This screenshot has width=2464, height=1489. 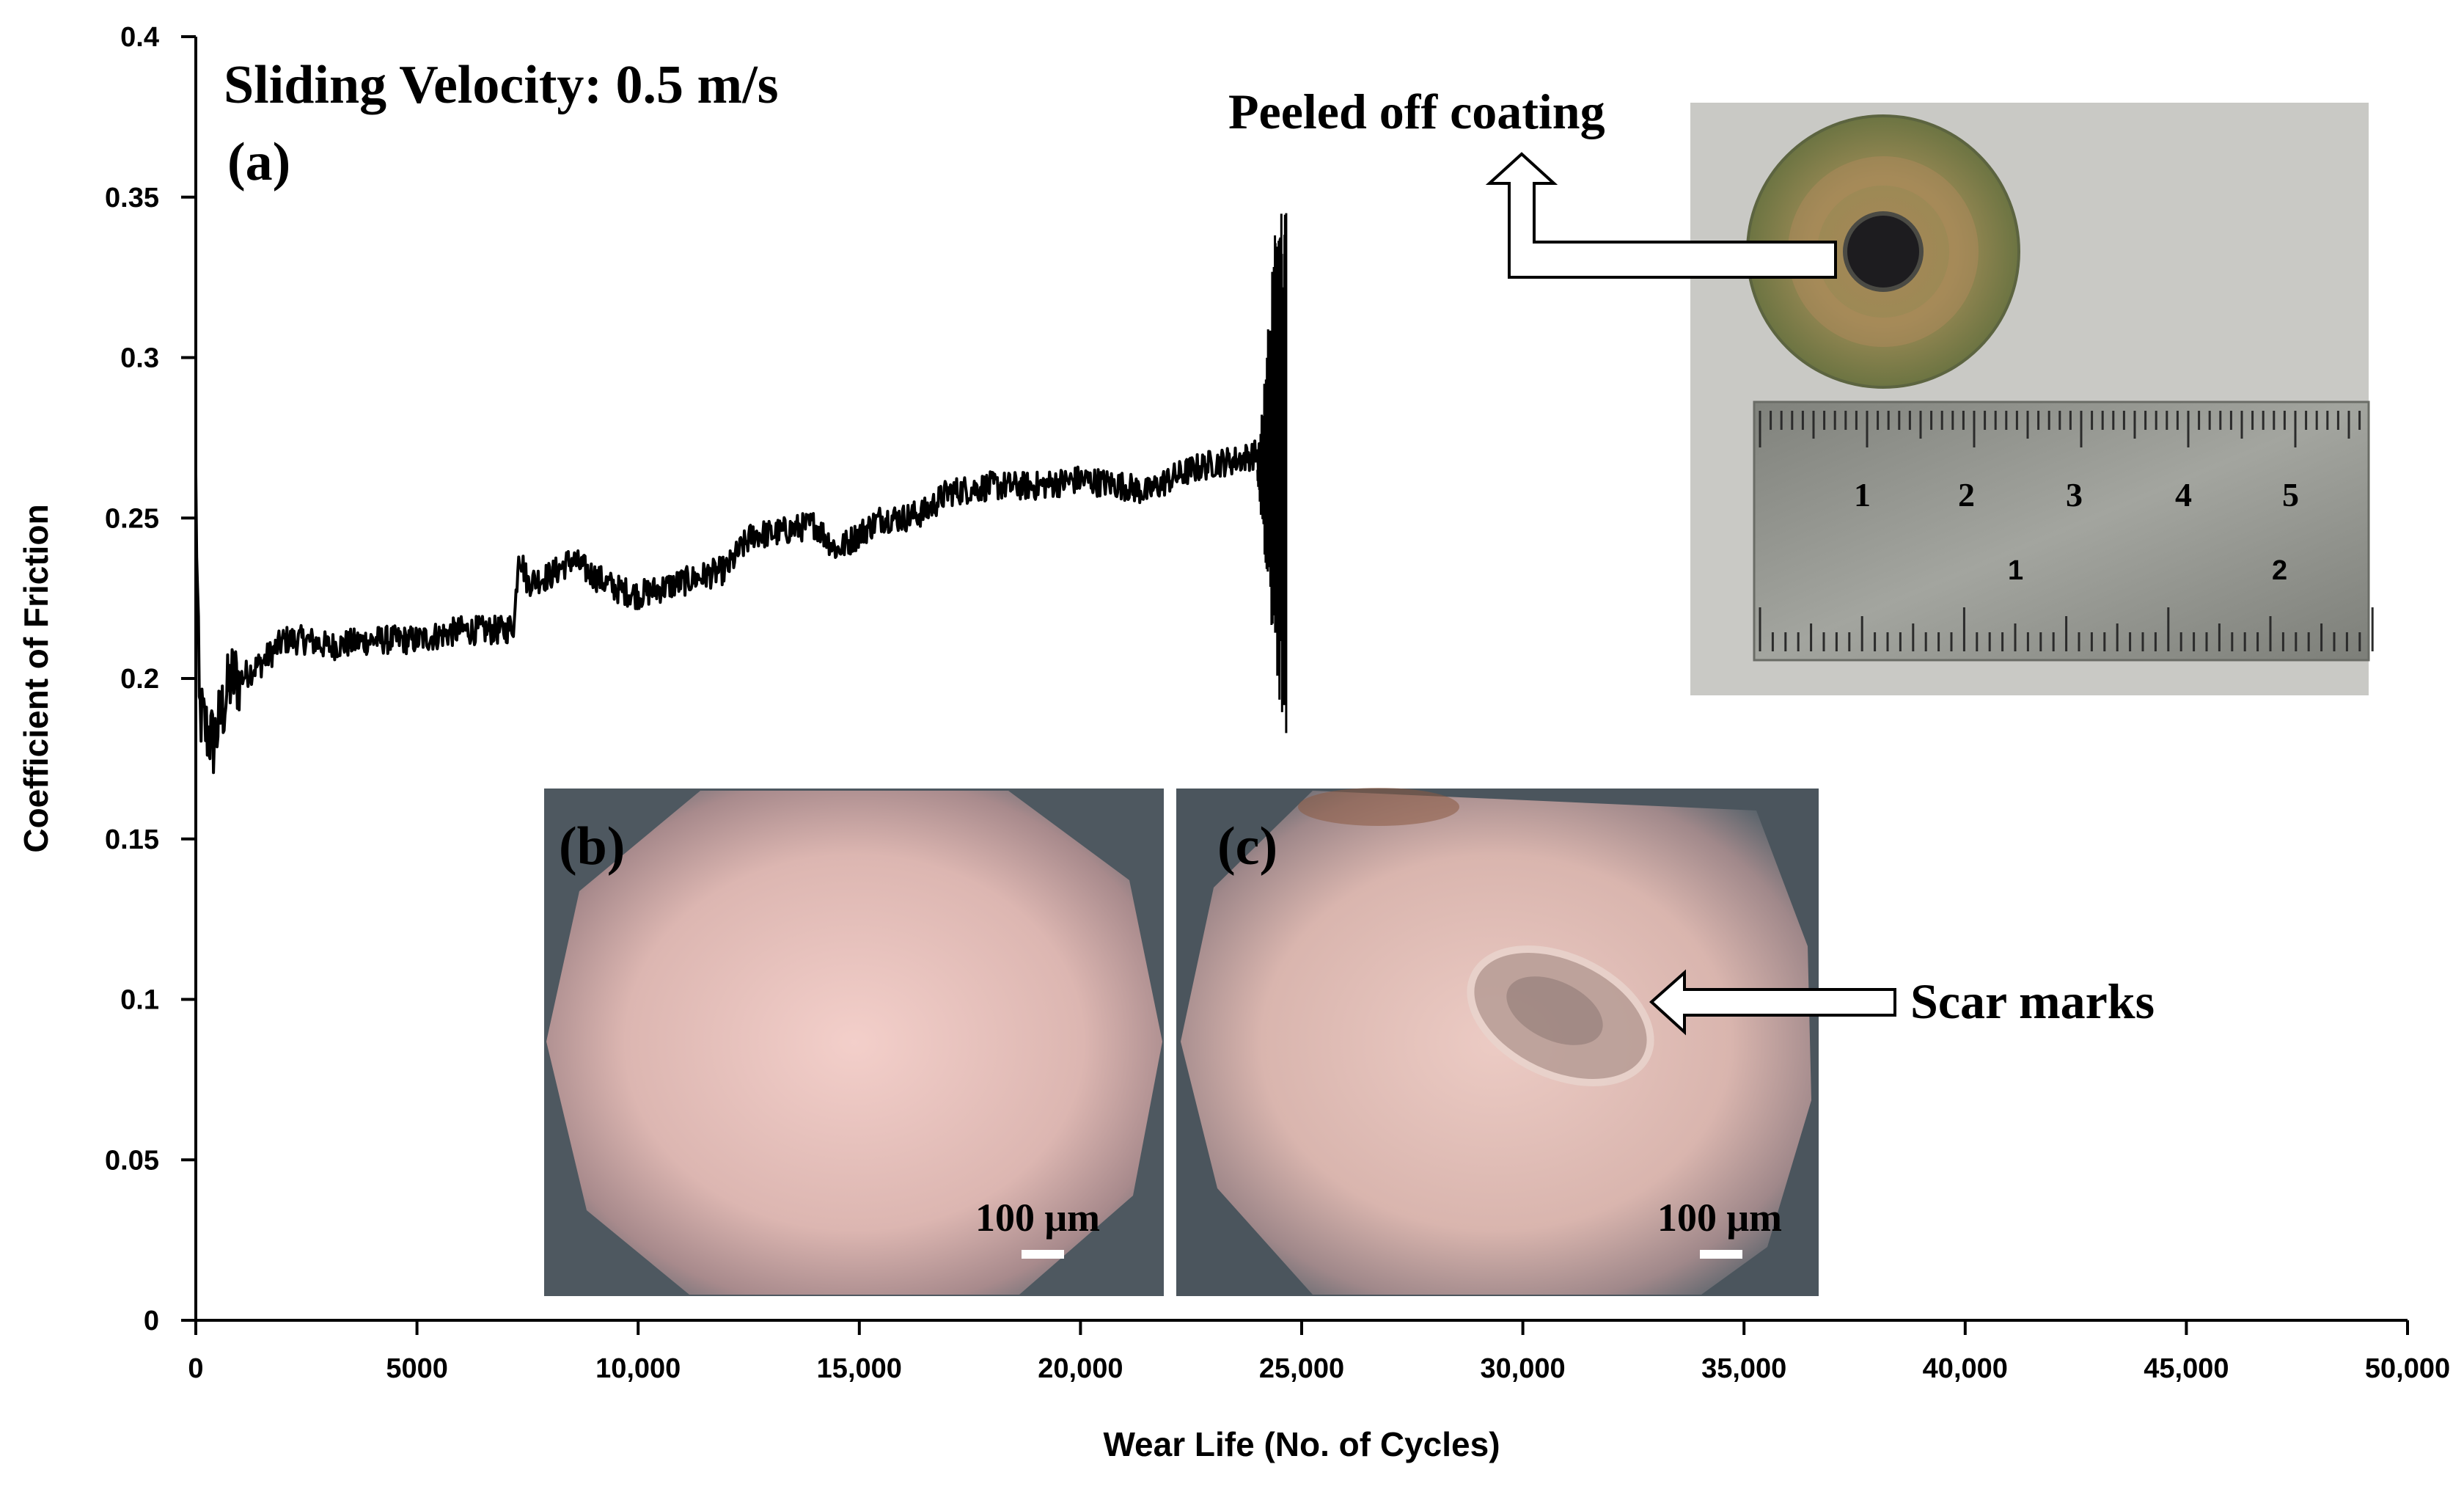 What do you see at coordinates (132, 518) in the screenshot?
I see `y-tick-label: 0.25` at bounding box center [132, 518].